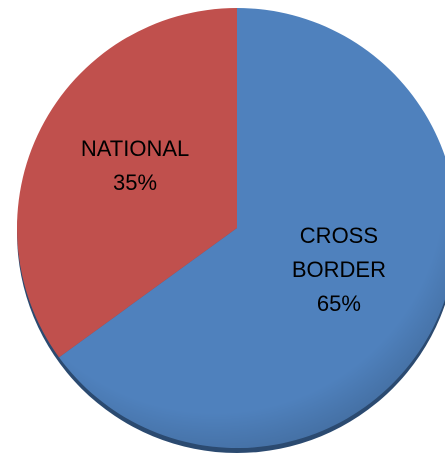 Image resolution: width=445 pixels, height=454 pixels. I want to click on slice-label: CROSS BORDER 65%, so click(339, 270).